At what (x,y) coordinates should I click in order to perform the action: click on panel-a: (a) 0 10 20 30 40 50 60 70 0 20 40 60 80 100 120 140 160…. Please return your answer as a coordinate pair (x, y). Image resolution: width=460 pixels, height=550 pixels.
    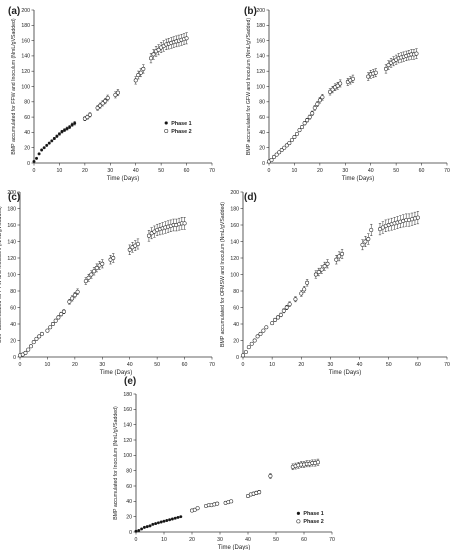
    Looking at the image, I should click on (111, 94).